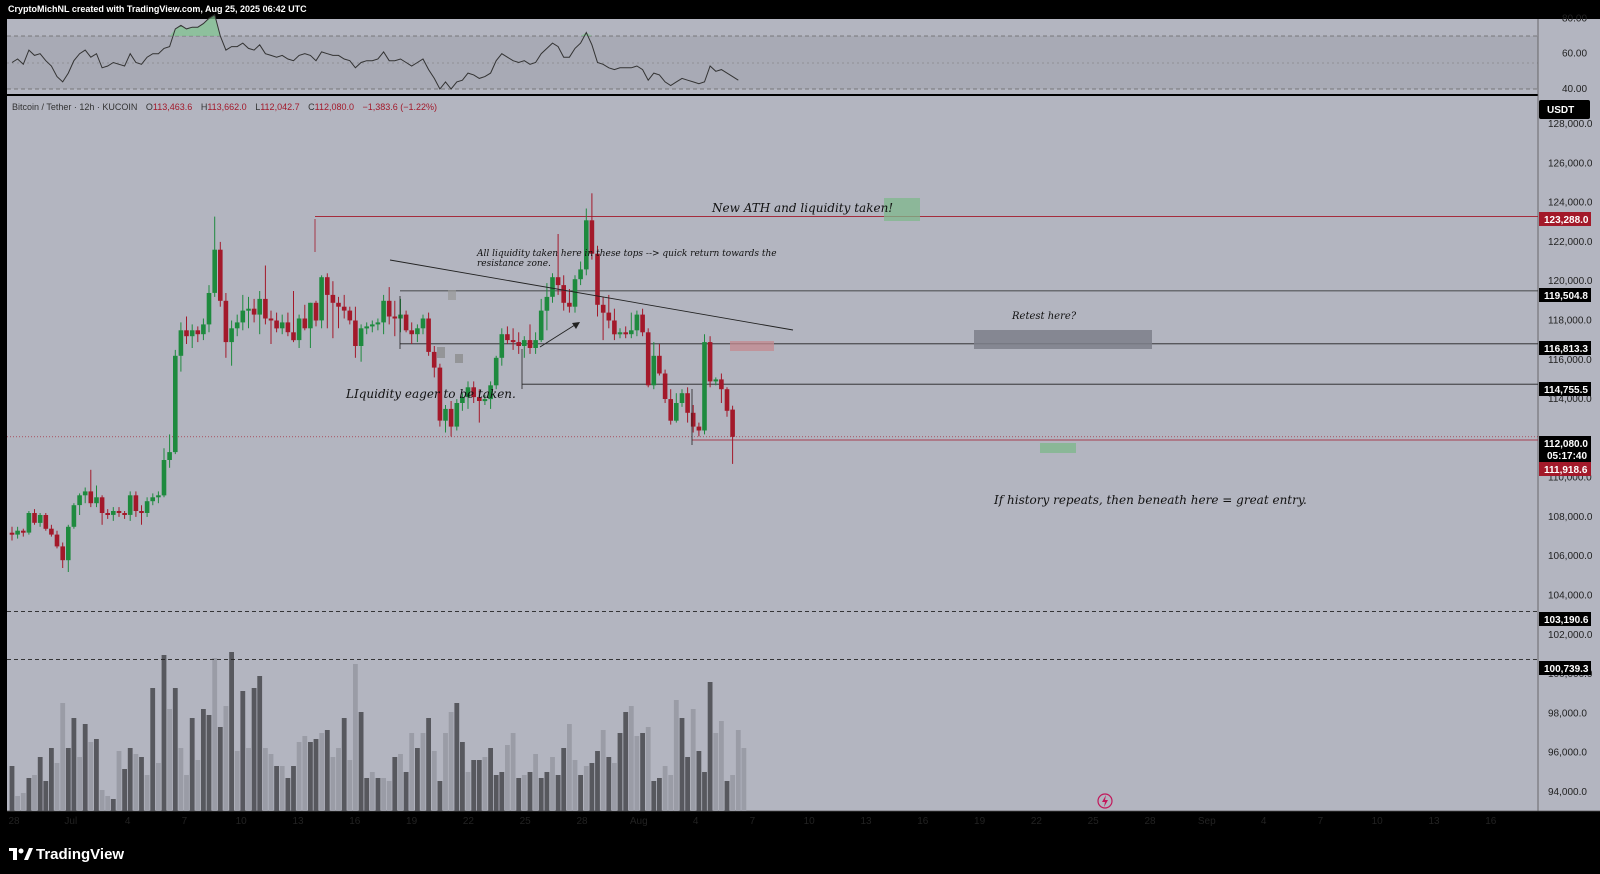 Image resolution: width=1600 pixels, height=874 pixels. What do you see at coordinates (1565, 449) in the screenshot?
I see `label-112080-box` at bounding box center [1565, 449].